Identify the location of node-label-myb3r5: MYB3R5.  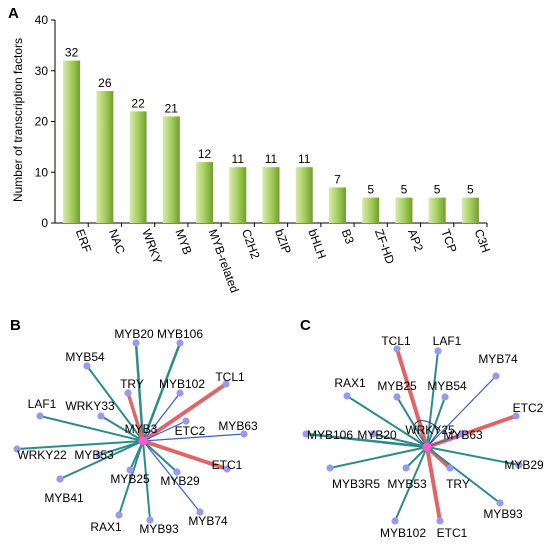
(356, 484).